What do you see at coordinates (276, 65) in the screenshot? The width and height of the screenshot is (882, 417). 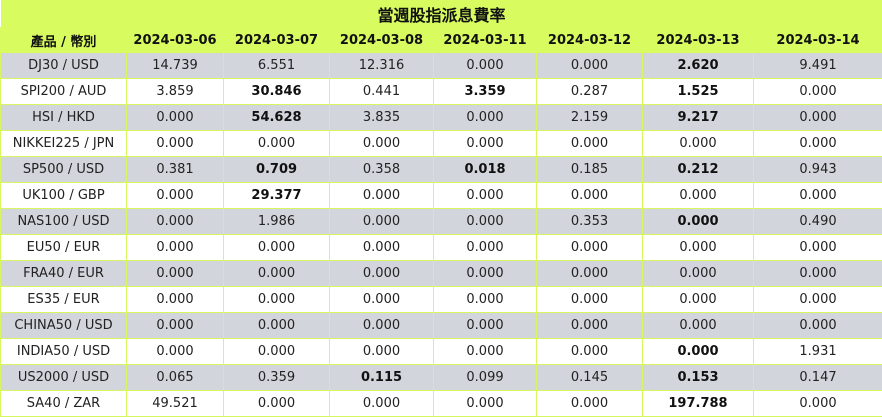 I see `rate-cell: 6.551` at bounding box center [276, 65].